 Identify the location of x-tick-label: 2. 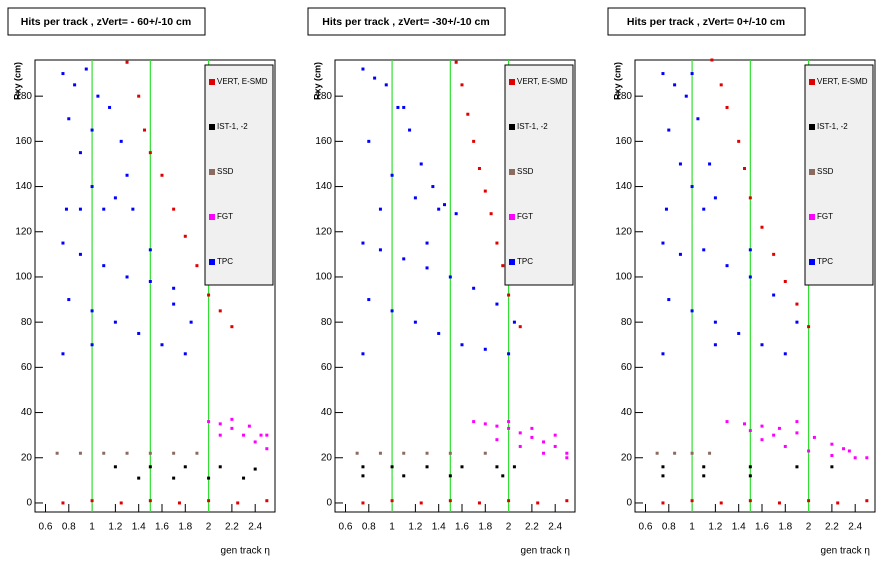
(509, 527).